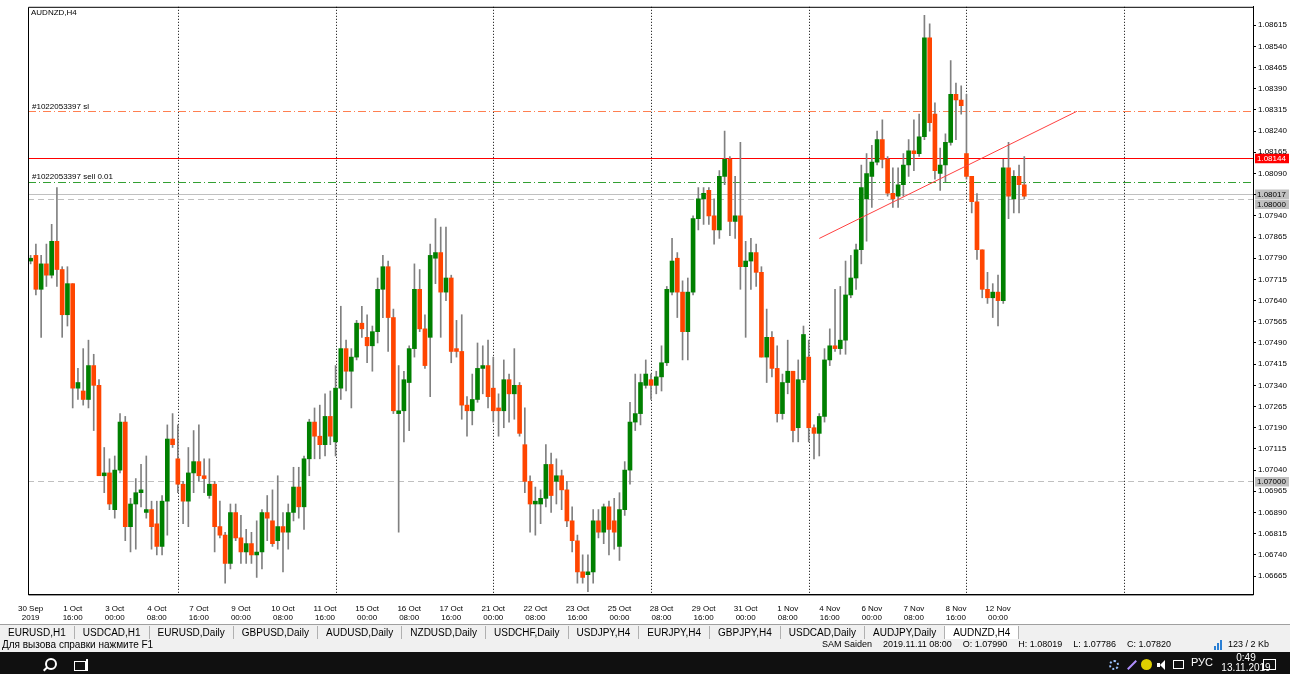 This screenshot has height=674, width=1290. What do you see at coordinates (1273, 25) in the screenshot?
I see `y-tick-label: 1.08615` at bounding box center [1273, 25].